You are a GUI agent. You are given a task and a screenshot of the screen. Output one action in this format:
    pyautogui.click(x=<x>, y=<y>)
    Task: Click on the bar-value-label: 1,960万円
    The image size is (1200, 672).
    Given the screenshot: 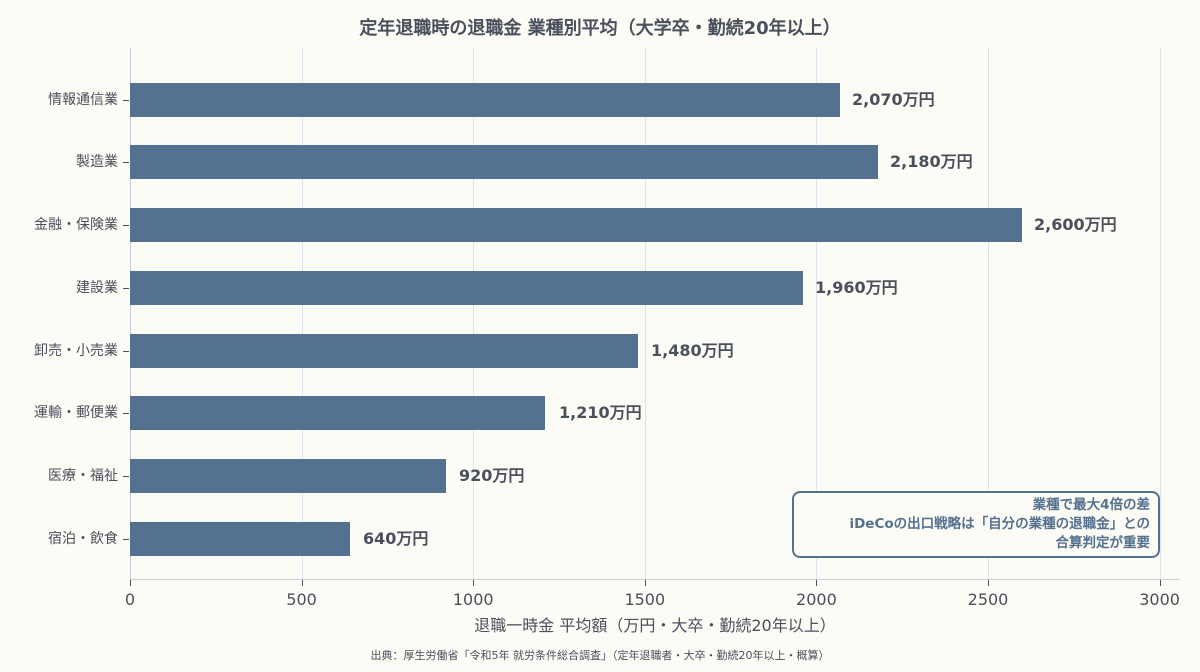 What is the action you would take?
    pyautogui.click(x=856, y=287)
    